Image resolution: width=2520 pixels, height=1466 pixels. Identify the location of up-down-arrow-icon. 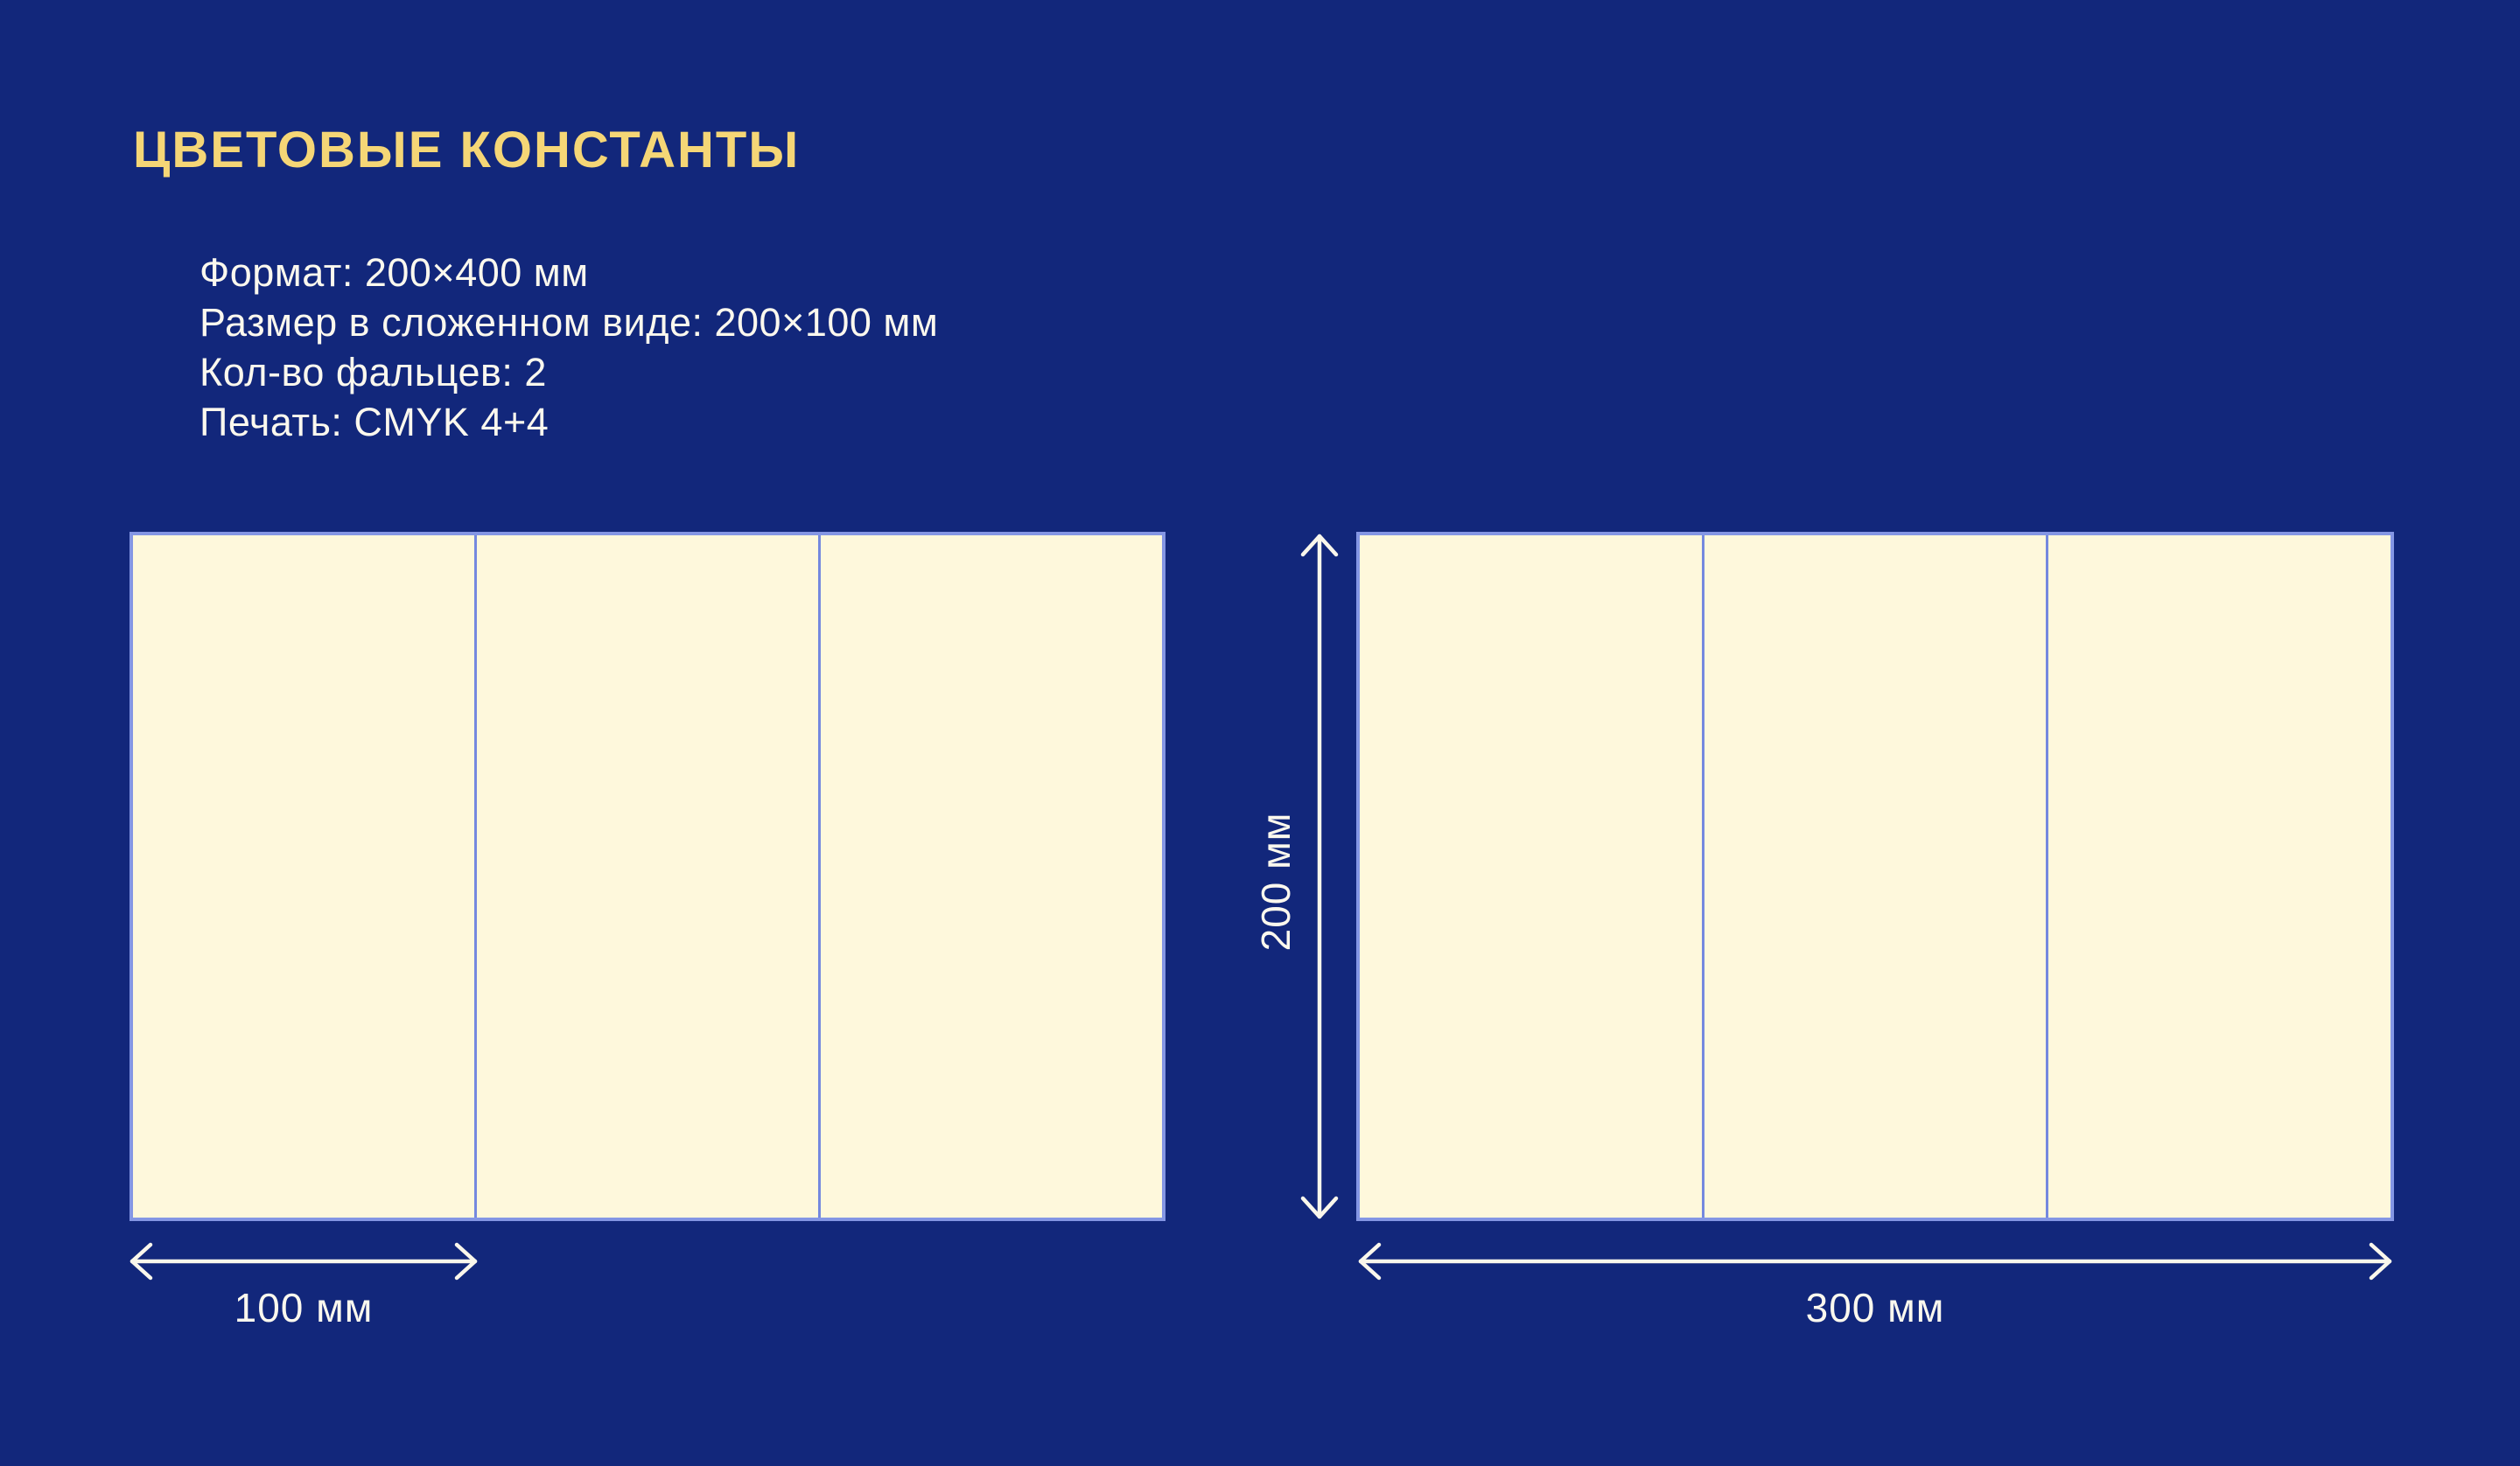
(1319, 877).